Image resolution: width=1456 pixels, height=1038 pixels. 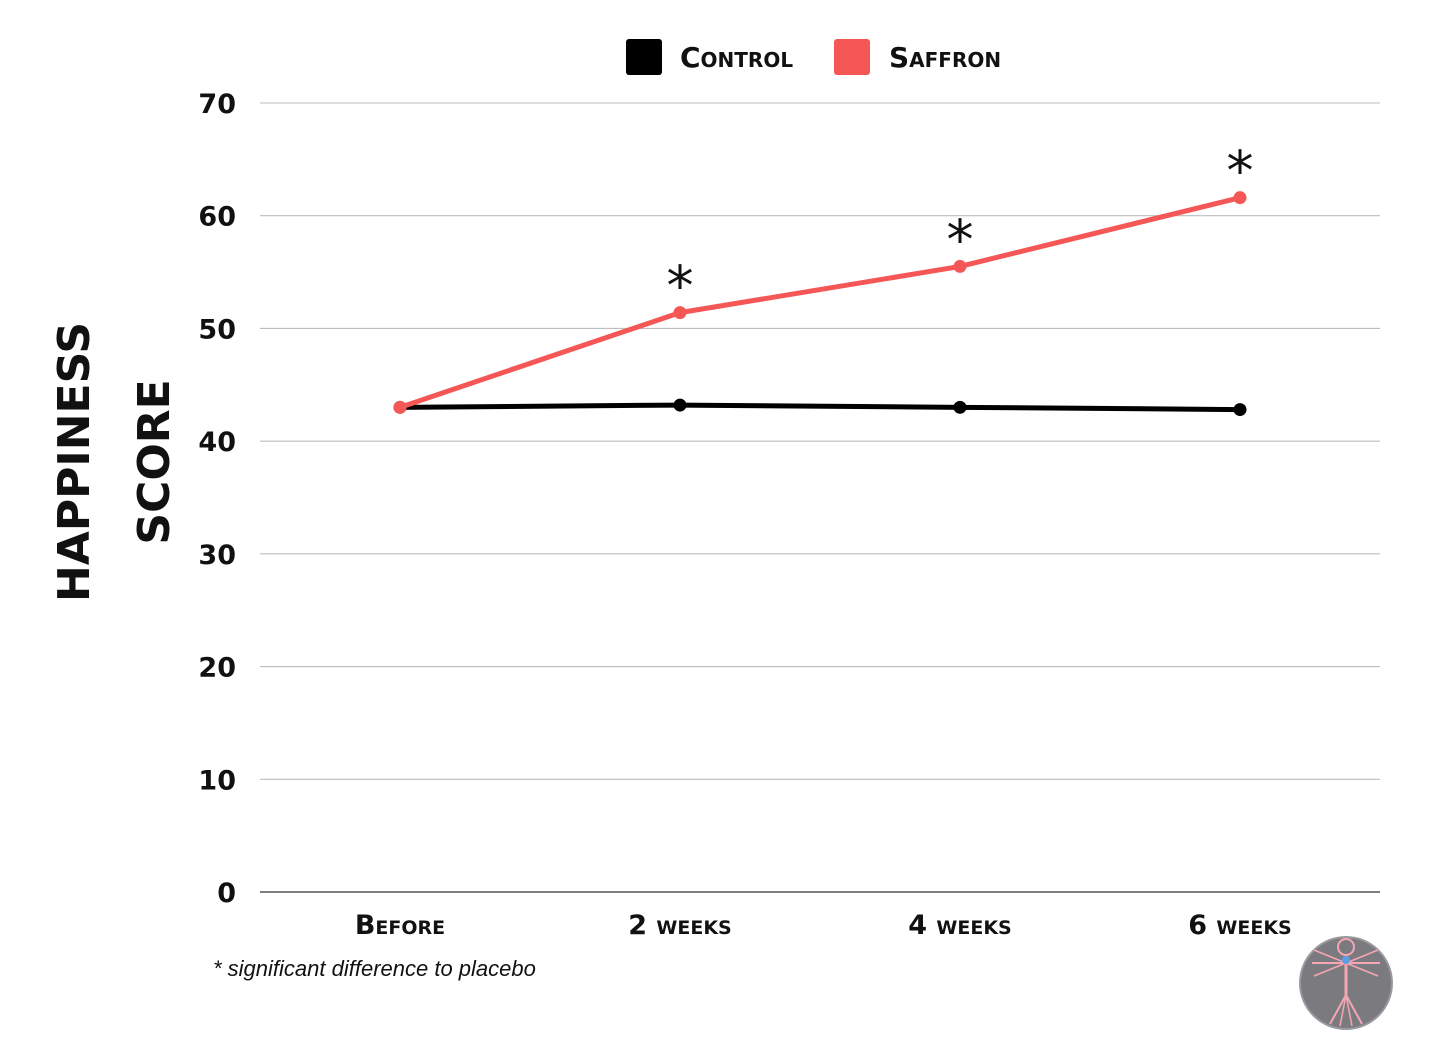 I want to click on series-line-saffron, so click(x=820, y=302).